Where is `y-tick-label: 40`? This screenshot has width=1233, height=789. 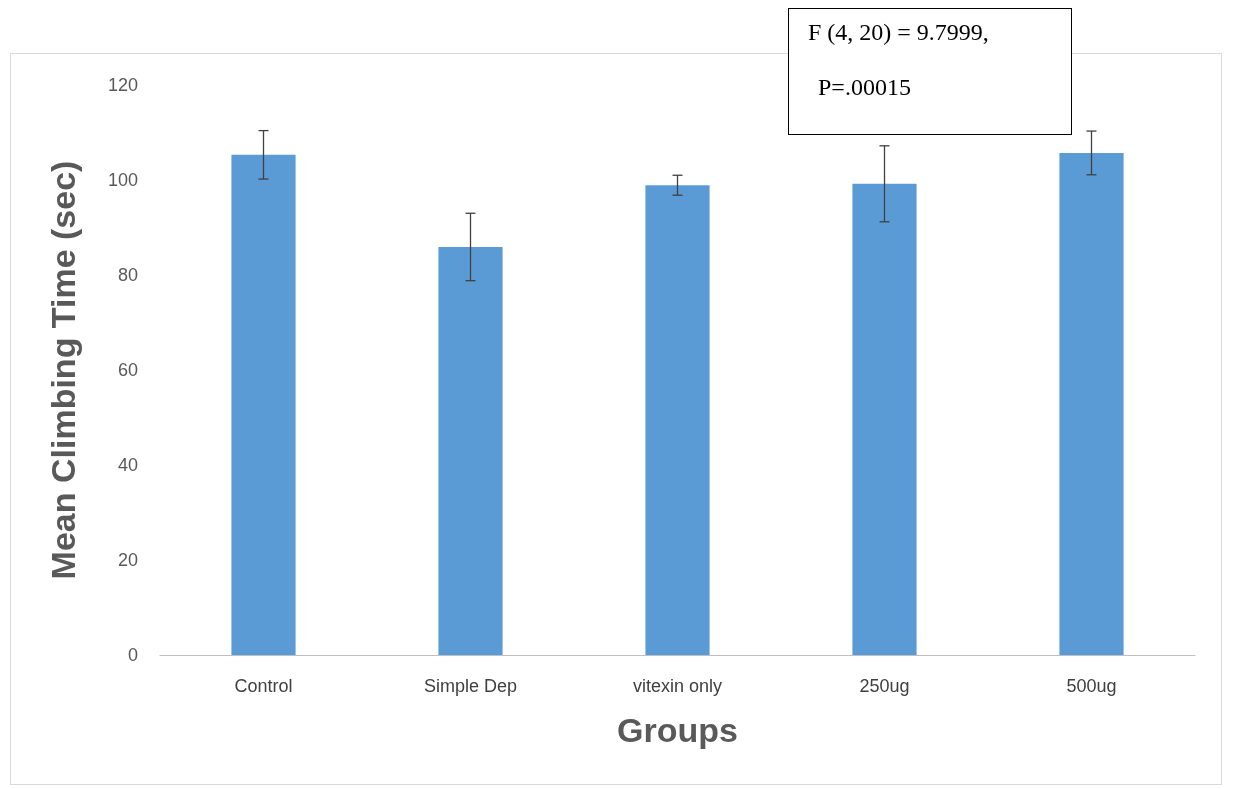 y-tick-label: 40 is located at coordinates (127, 465).